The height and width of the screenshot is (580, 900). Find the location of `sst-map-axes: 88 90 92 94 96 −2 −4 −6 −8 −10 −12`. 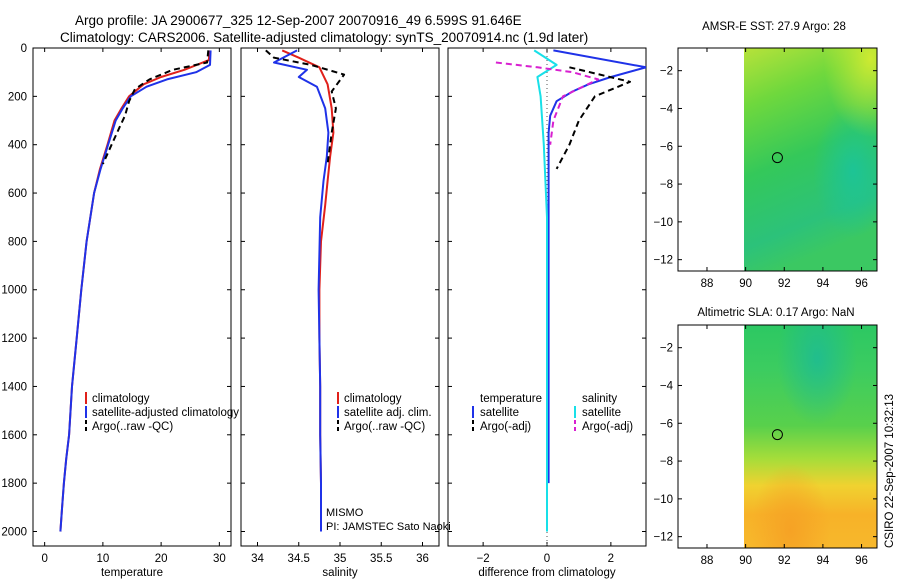

sst-map-axes: 88 90 92 94 96 −2 −4 −6 −8 −10 −12 is located at coordinates (765, 168).